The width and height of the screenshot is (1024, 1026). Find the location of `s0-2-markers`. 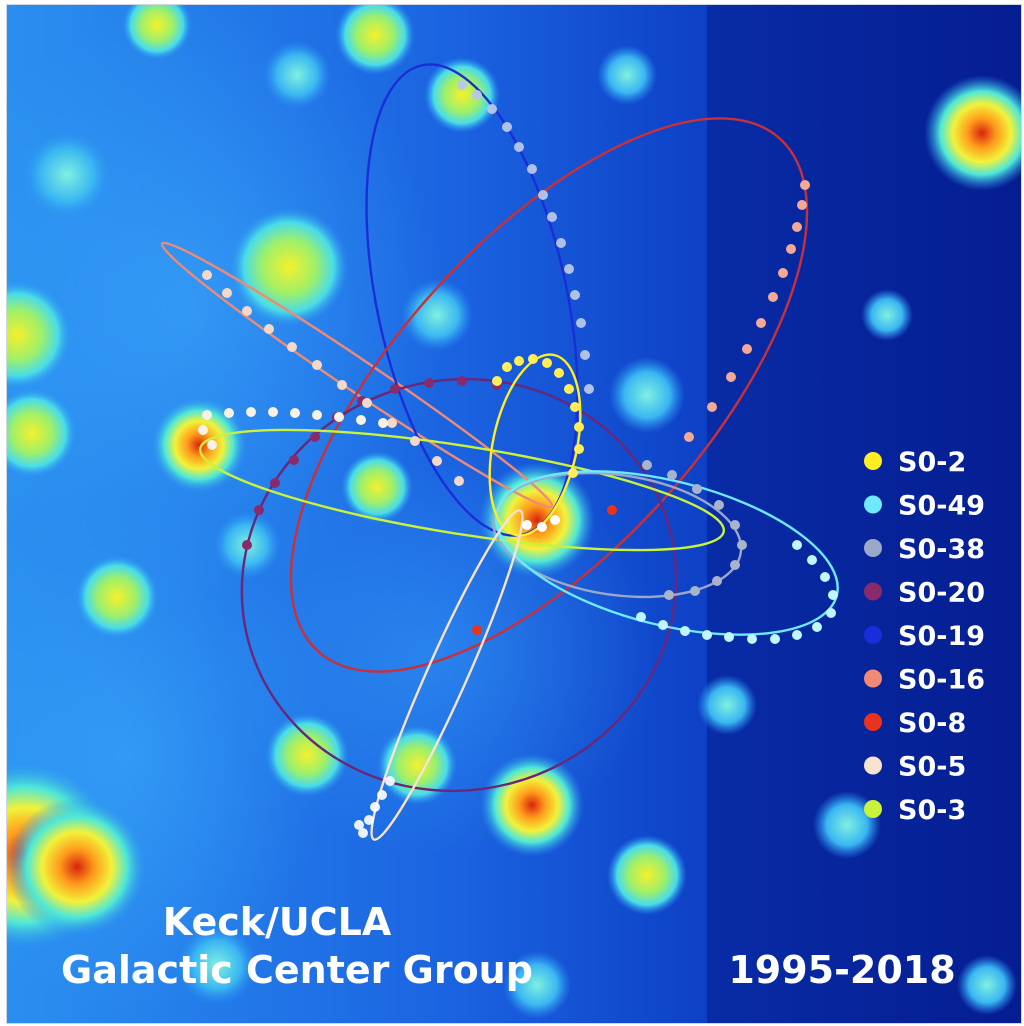

s0-2-markers is located at coordinates (538, 443).